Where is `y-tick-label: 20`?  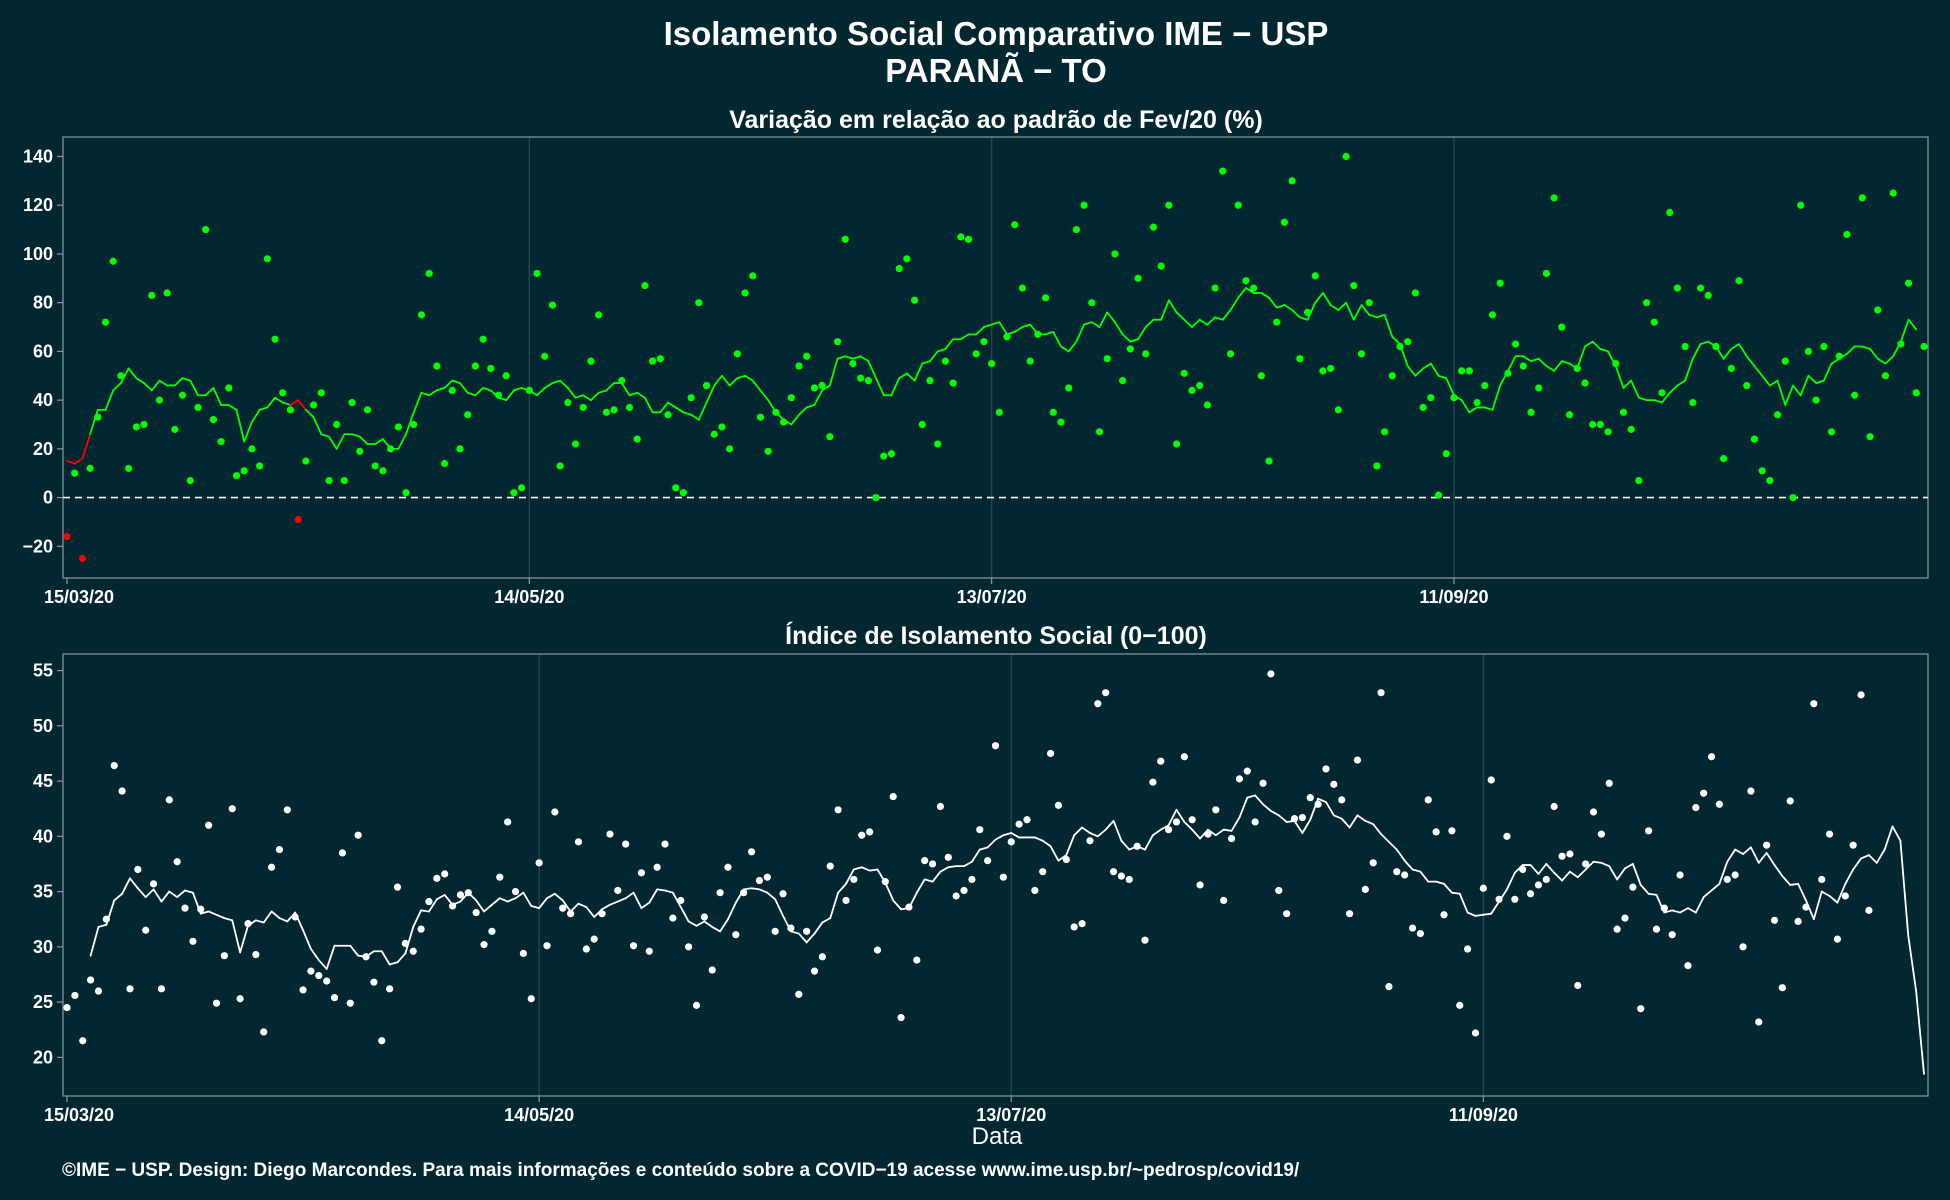
y-tick-label: 20 is located at coordinates (43, 1057).